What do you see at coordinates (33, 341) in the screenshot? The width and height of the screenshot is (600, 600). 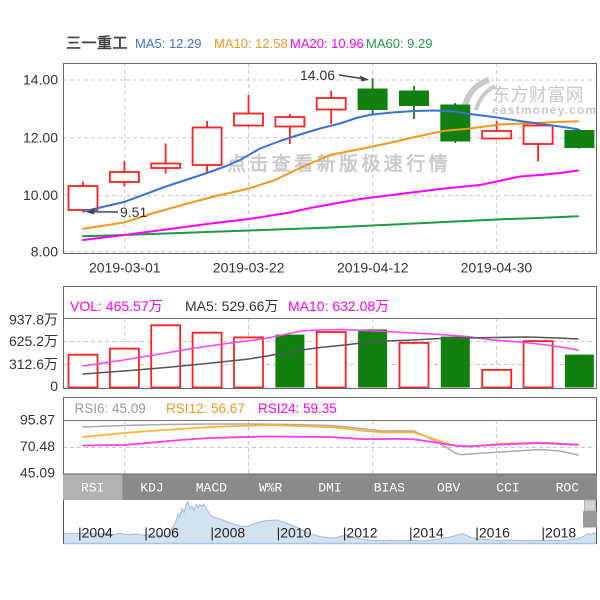 I see `svg-text: 625.2万` at bounding box center [33, 341].